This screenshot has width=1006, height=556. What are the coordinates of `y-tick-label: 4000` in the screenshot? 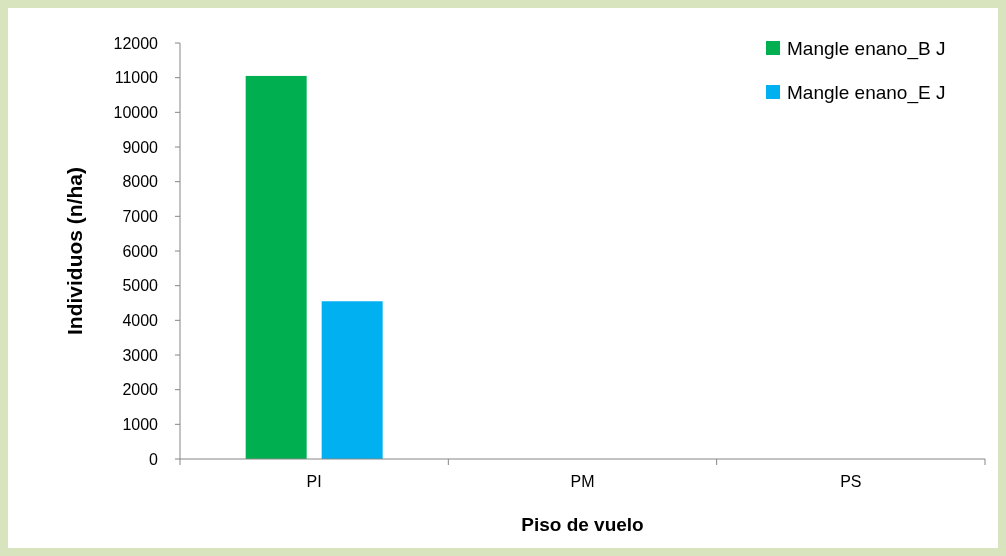 It's located at (140, 320).